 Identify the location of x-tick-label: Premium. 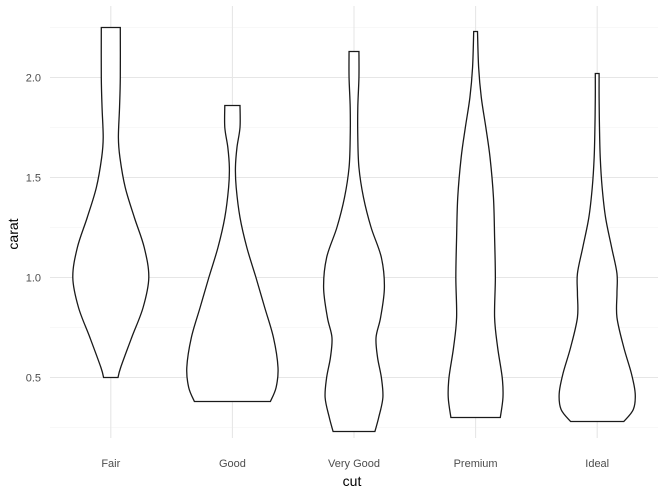
(476, 464).